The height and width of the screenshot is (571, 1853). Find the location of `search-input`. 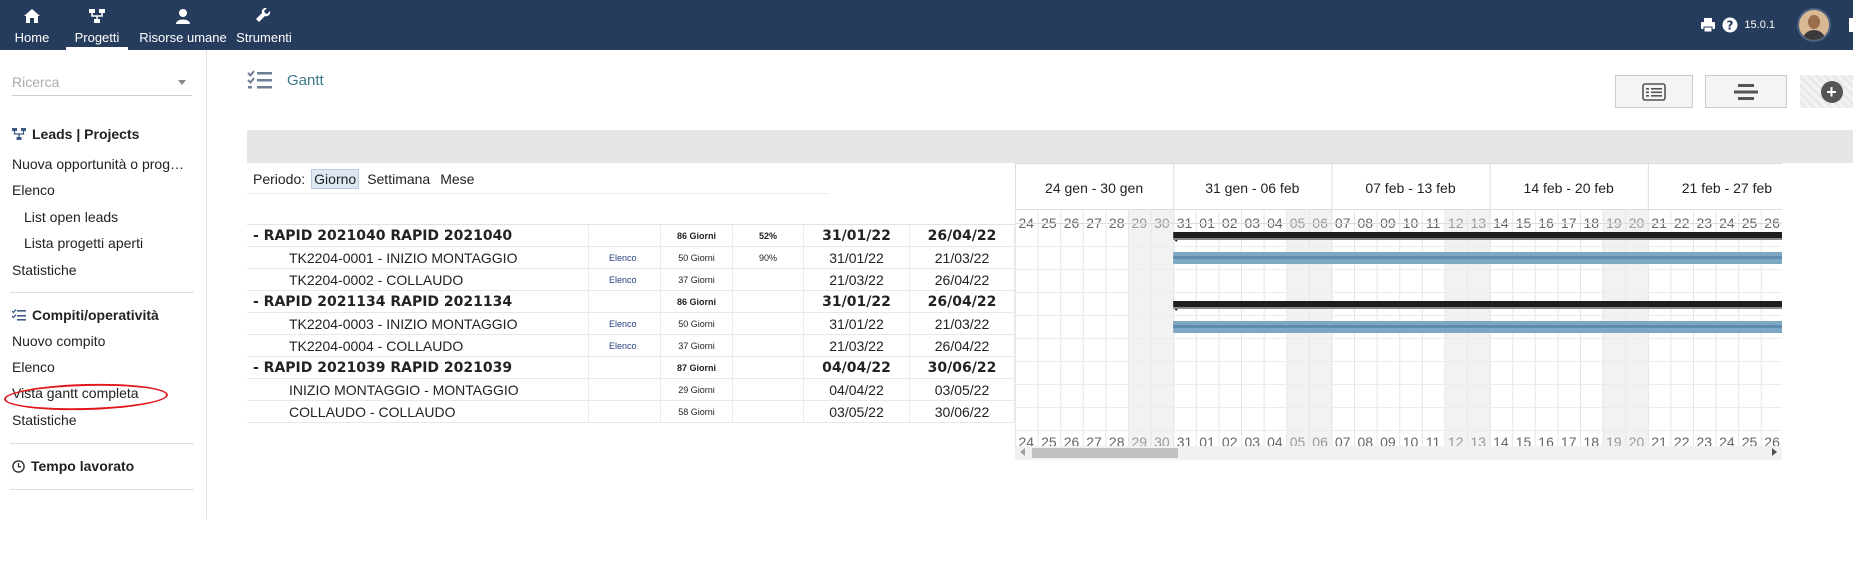

search-input is located at coordinates (92, 82).